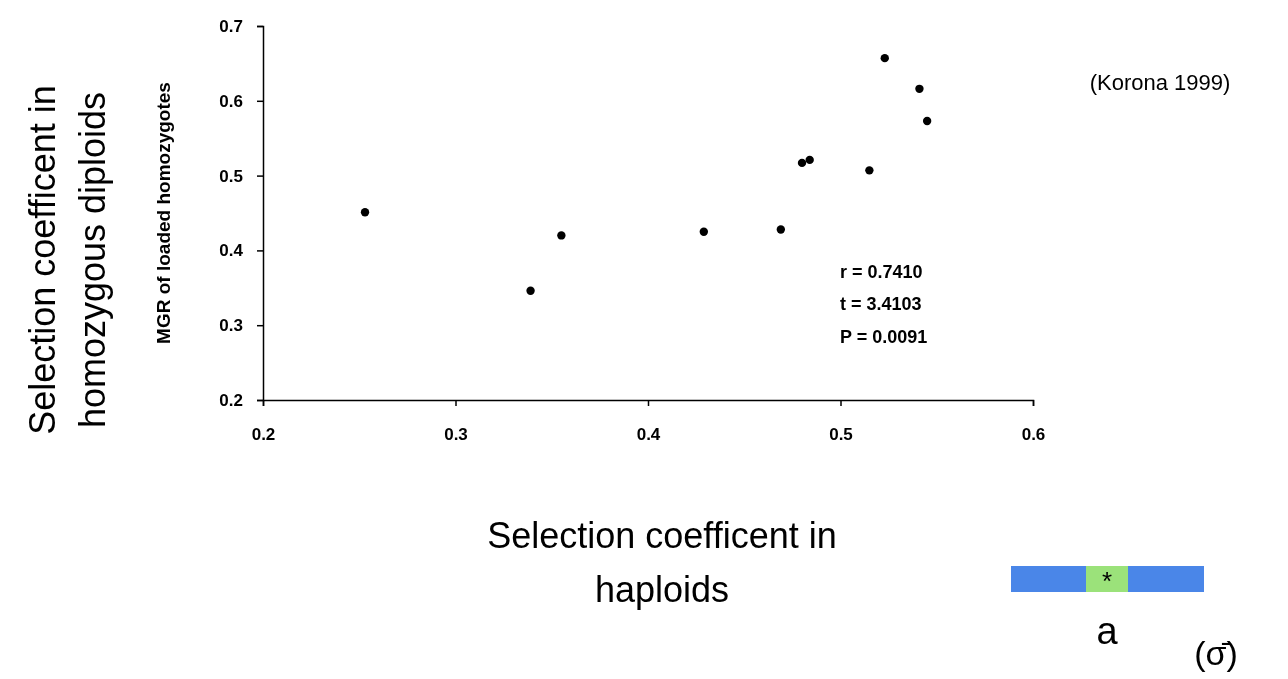 The height and width of the screenshot is (679, 1288). Describe the element at coordinates (231, 326) in the screenshot. I see `y-tick-label: 0.3` at that location.